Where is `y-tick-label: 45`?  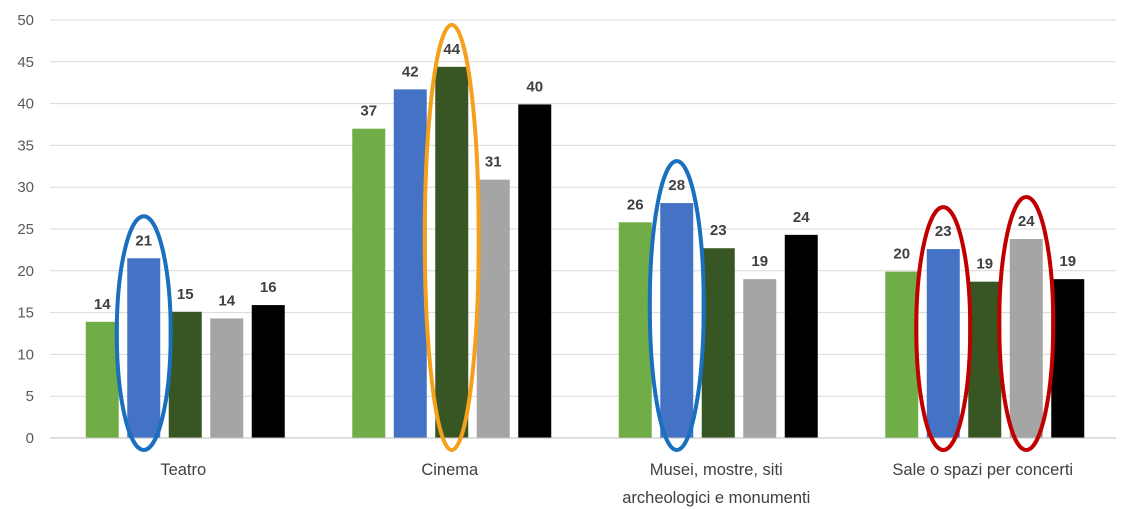 y-tick-label: 45 is located at coordinates (25, 62).